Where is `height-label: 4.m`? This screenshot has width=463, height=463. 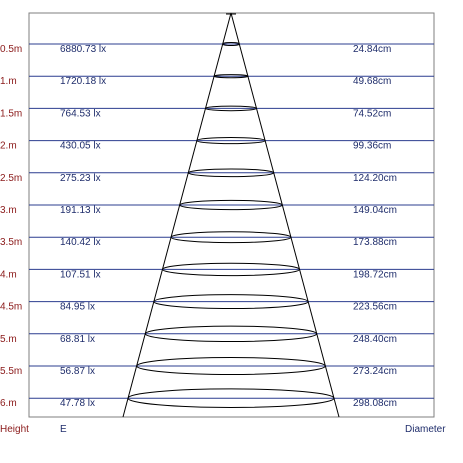
height-label: 4.m is located at coordinates (8, 274).